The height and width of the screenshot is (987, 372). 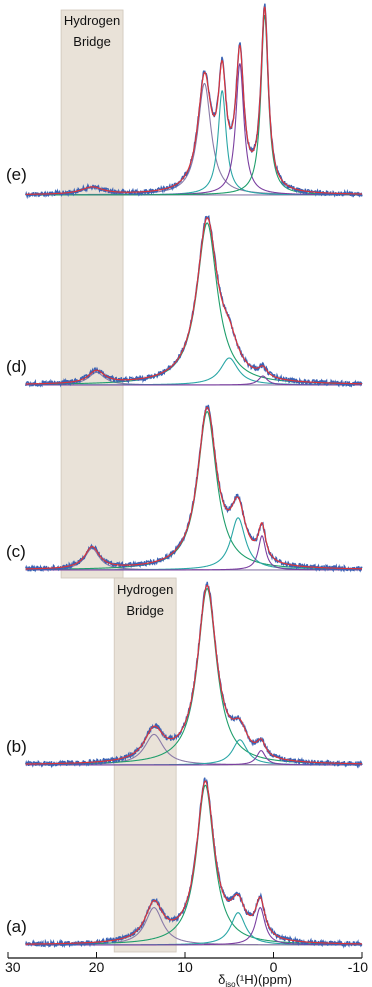 What do you see at coordinates (230, 983) in the screenshot?
I see `x-axis-label-sub: iso` at bounding box center [230, 983].